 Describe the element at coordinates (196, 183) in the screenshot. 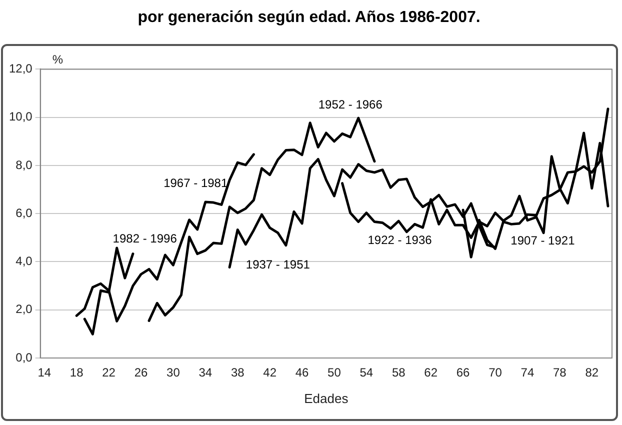

I see `series-label: 1967 - 1981` at that location.